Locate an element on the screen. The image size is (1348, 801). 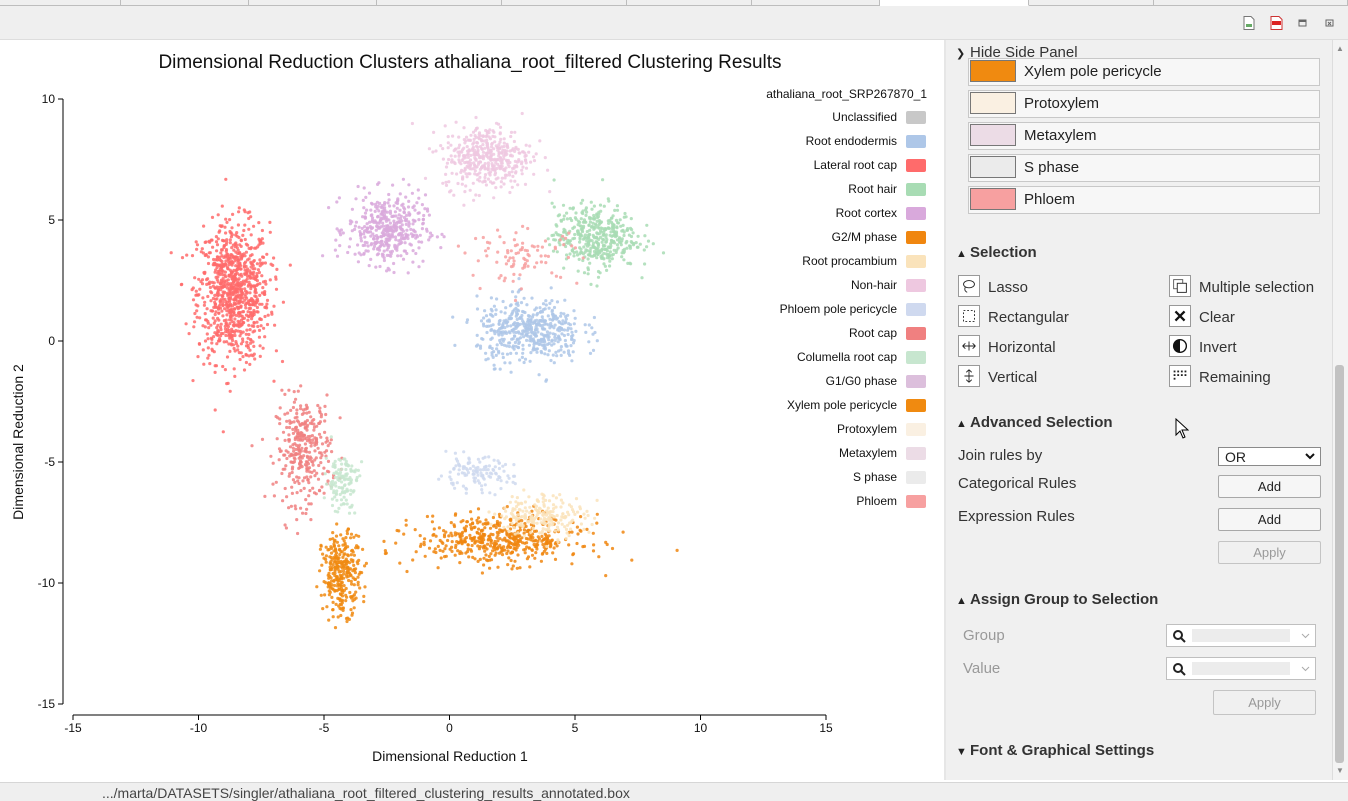
join-rules-select: OR is located at coordinates (1269, 456).